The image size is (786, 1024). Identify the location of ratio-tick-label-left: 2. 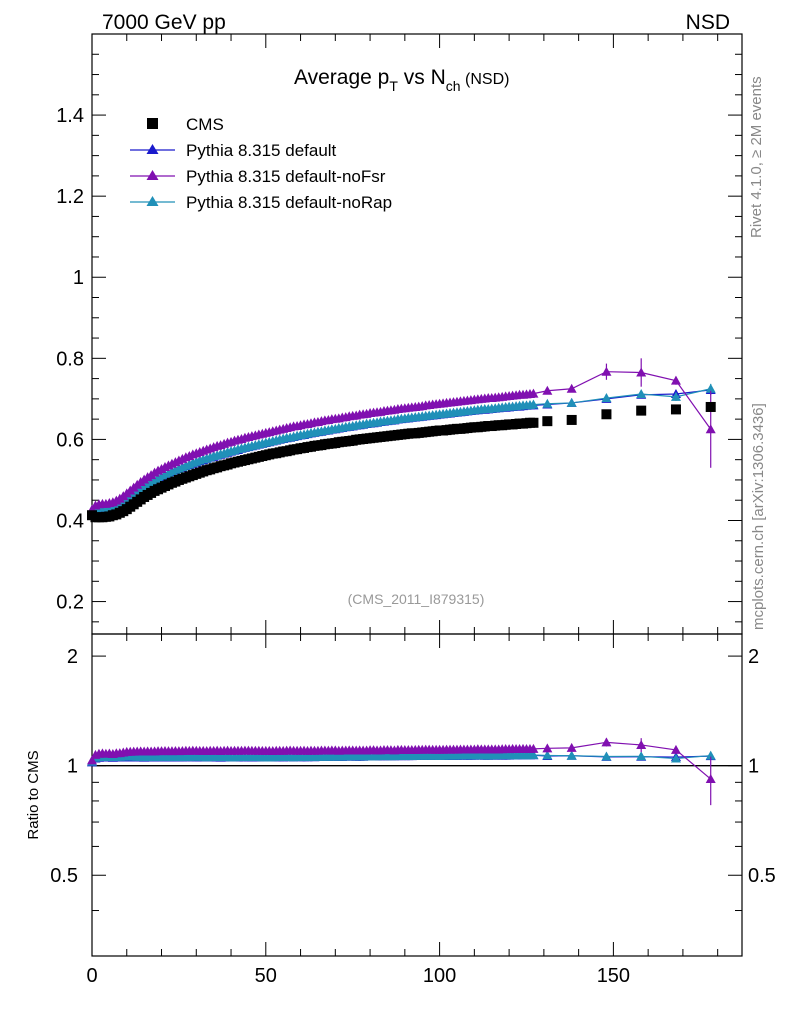
(72, 657).